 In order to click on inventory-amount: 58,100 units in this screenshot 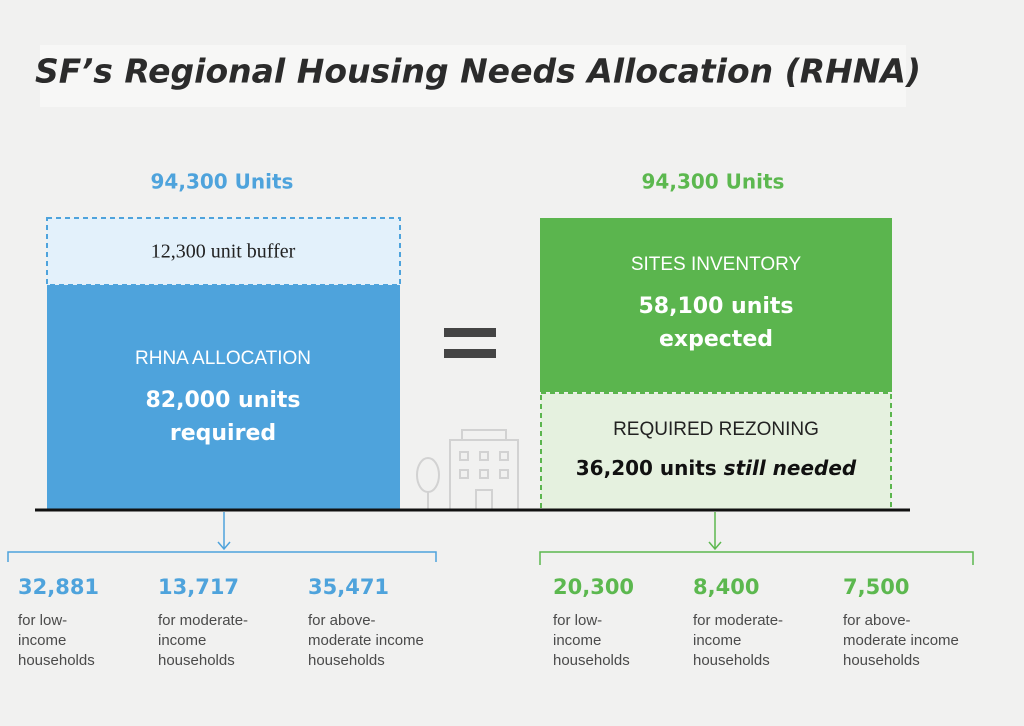, I will do `click(715, 306)`.